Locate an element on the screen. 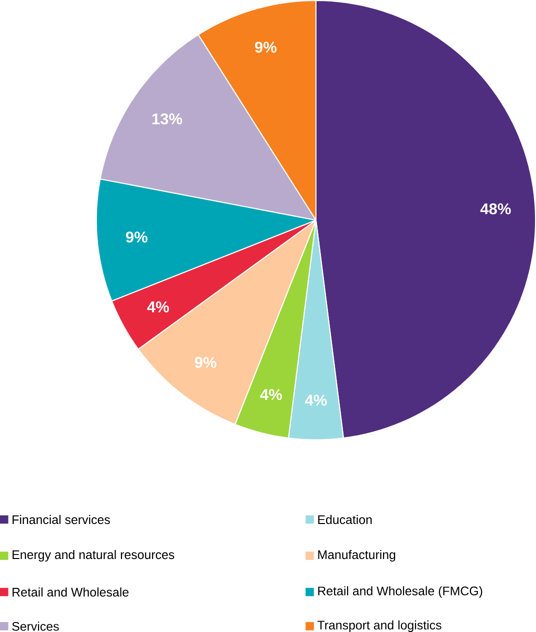 The width and height of the screenshot is (536, 632). legend-label: Education is located at coordinates (345, 519).